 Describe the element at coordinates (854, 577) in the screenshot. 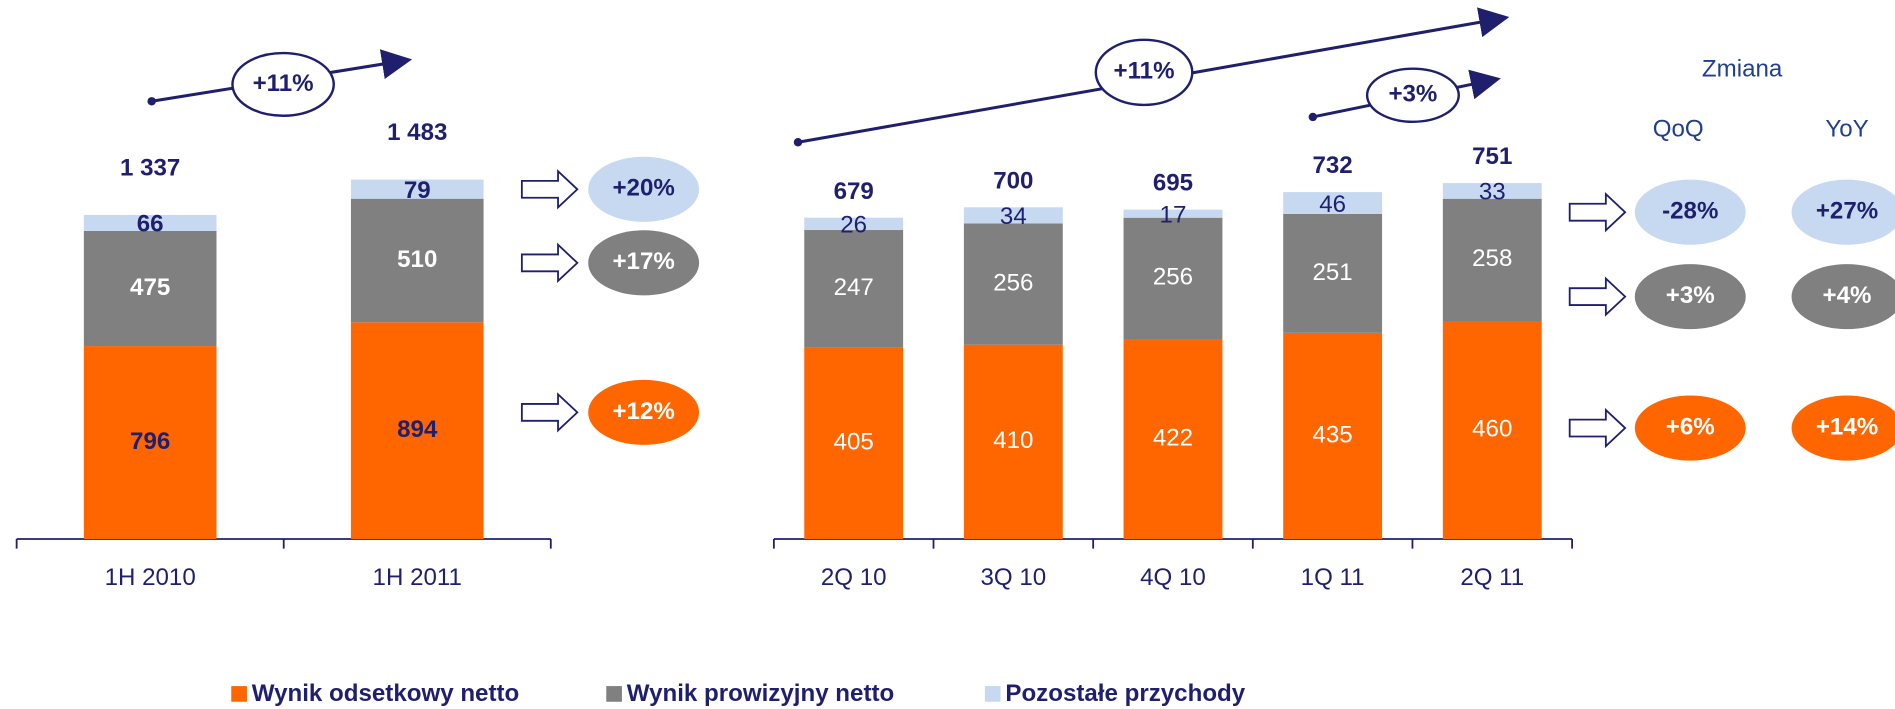

I see `x-tick-label: 2Q 10` at that location.